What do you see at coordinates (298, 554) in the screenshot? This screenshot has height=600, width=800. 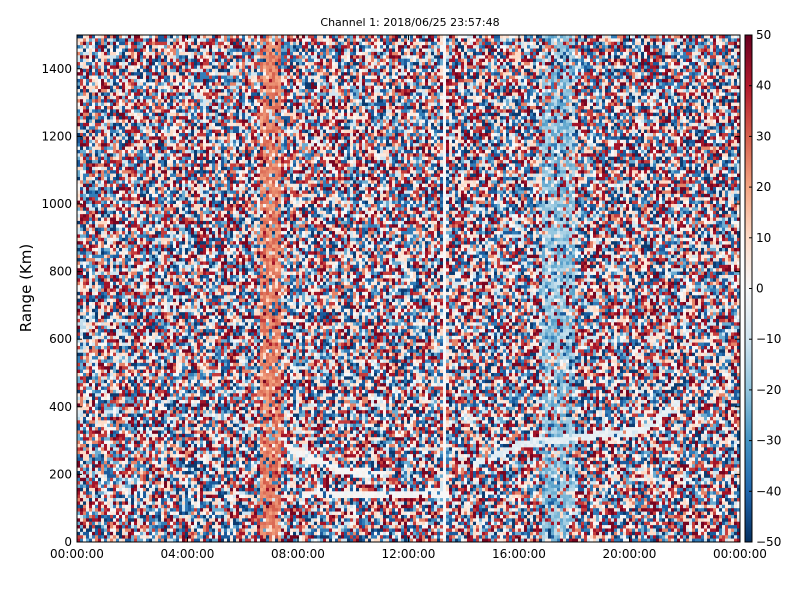 I see `x-tick-label: 08:00:00` at bounding box center [298, 554].